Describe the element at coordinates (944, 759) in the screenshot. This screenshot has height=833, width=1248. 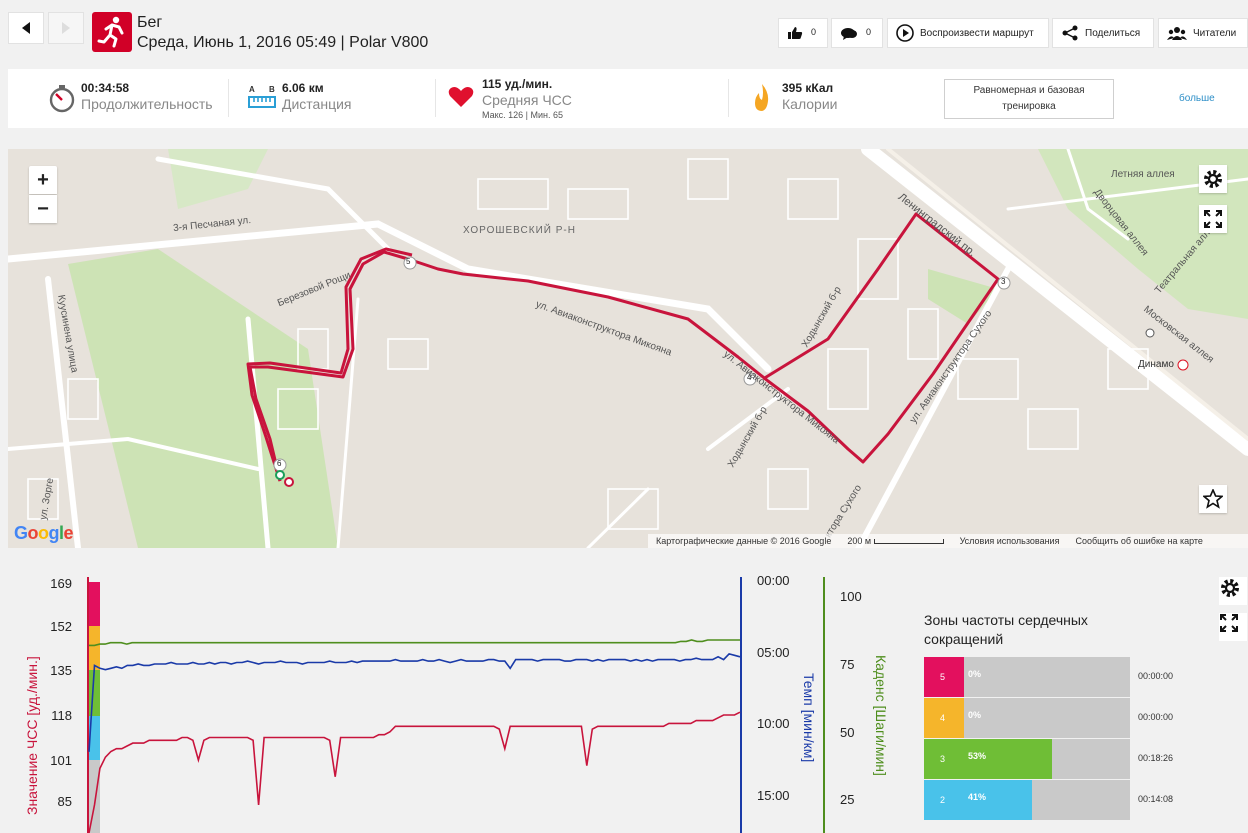
I see `zone-number: 3` at that location.